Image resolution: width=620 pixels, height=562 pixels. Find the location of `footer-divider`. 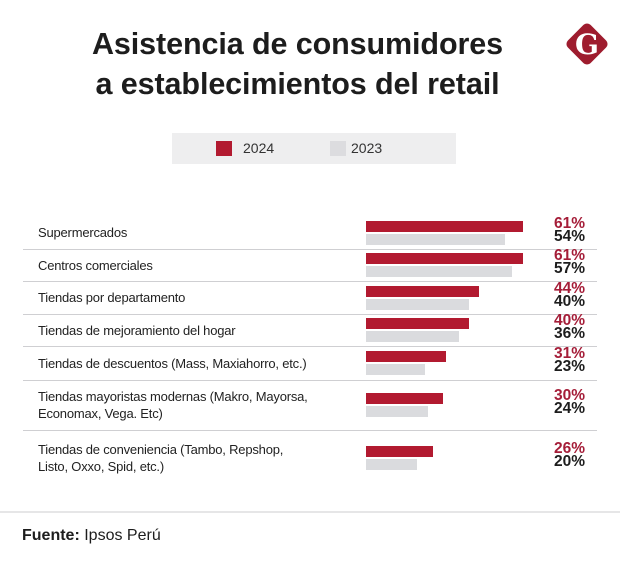

footer-divider is located at coordinates (310, 512).